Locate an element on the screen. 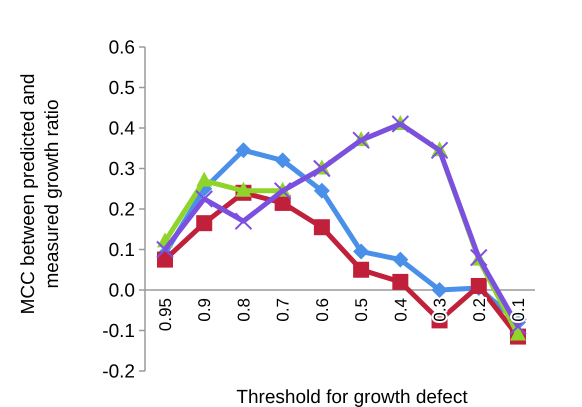 This screenshot has height=407, width=582. y-tick-label: 0.1 is located at coordinates (121, 251).